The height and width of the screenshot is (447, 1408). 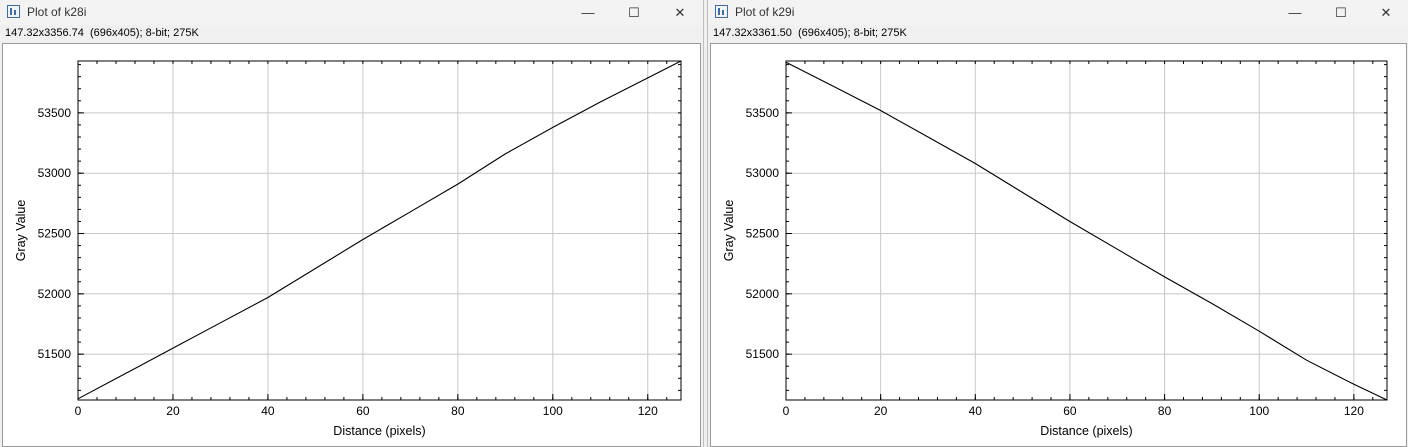 I want to click on image-info: 147.32x3356.74 (696x405); 8-bit; 275K, so click(x=102, y=33).